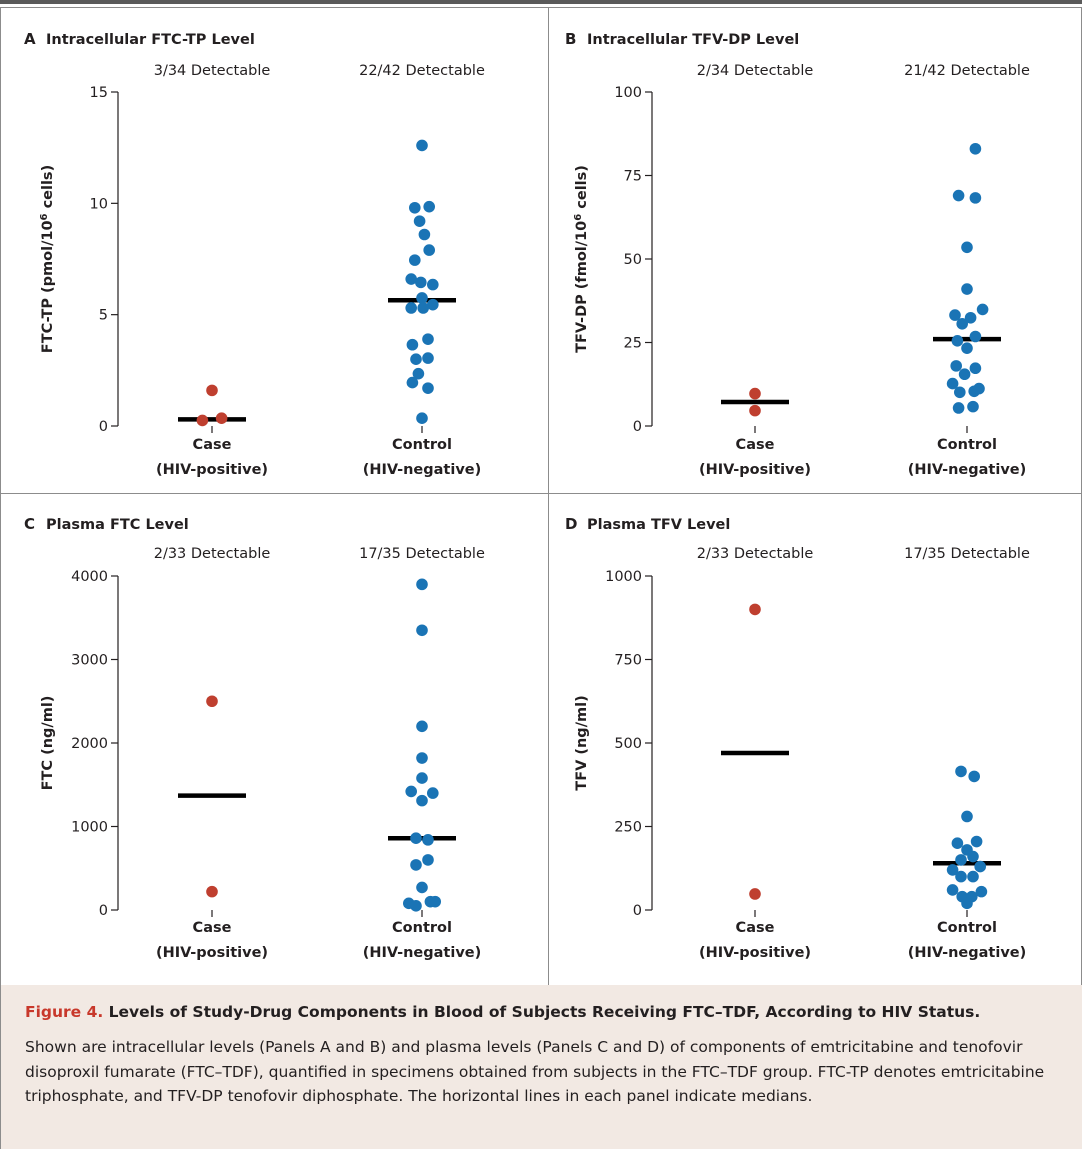 The height and width of the screenshot is (1149, 1082). I want to click on panel-b-category-label-1: Control, so click(967, 445).